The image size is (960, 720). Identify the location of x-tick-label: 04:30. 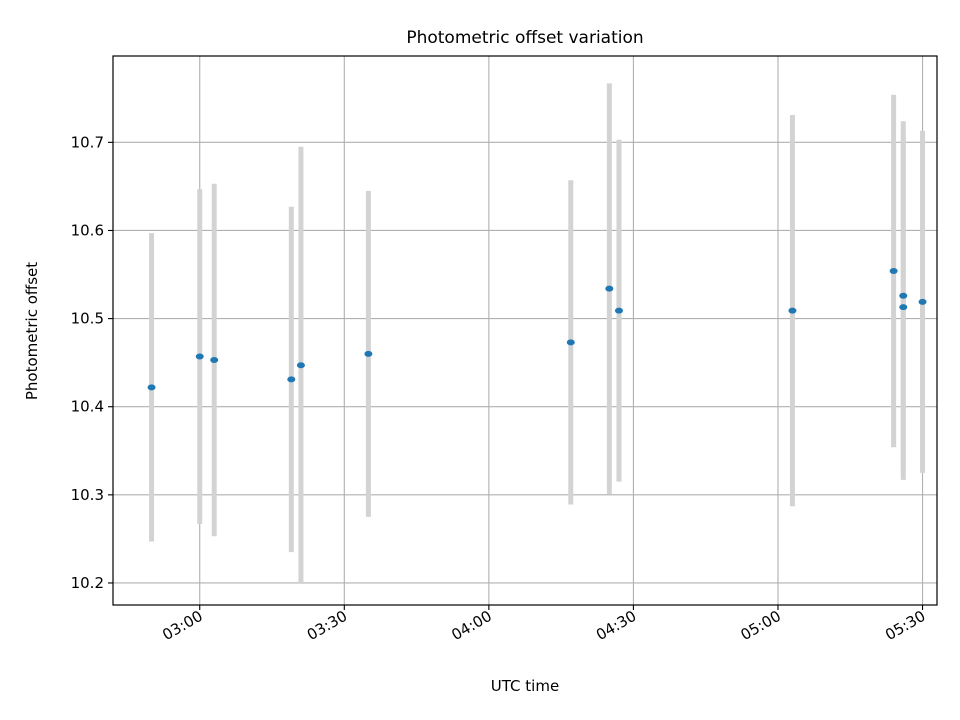
(616, 625).